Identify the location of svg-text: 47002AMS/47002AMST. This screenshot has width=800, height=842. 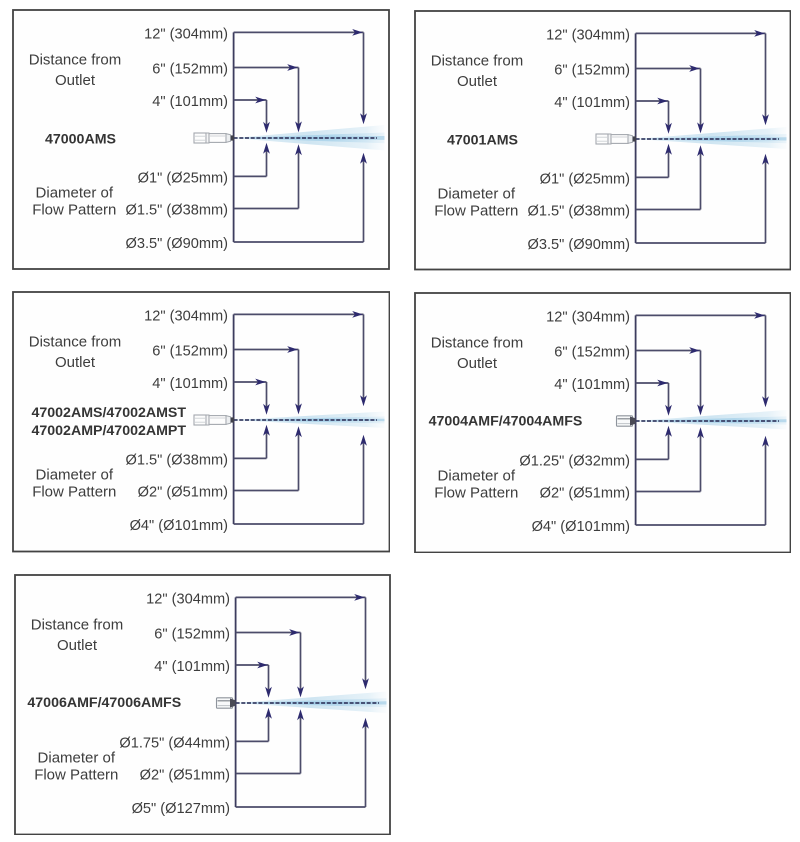
(108, 413).